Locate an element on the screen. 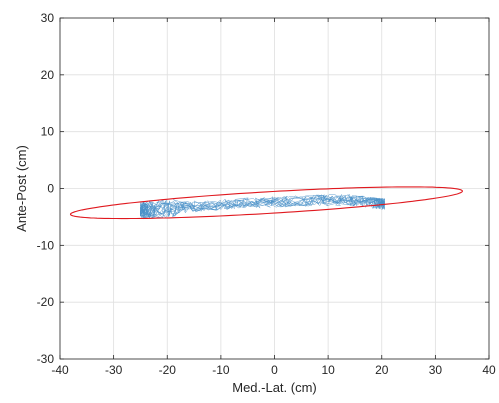 Image resolution: width=499 pixels, height=403 pixels. y-tick-label: -20 is located at coordinates (46, 302).